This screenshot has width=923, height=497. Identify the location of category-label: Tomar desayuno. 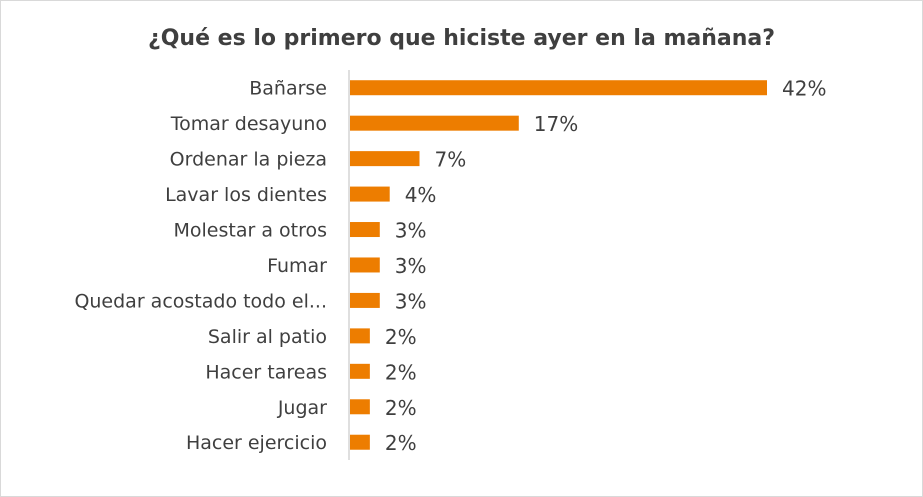
(248, 124).